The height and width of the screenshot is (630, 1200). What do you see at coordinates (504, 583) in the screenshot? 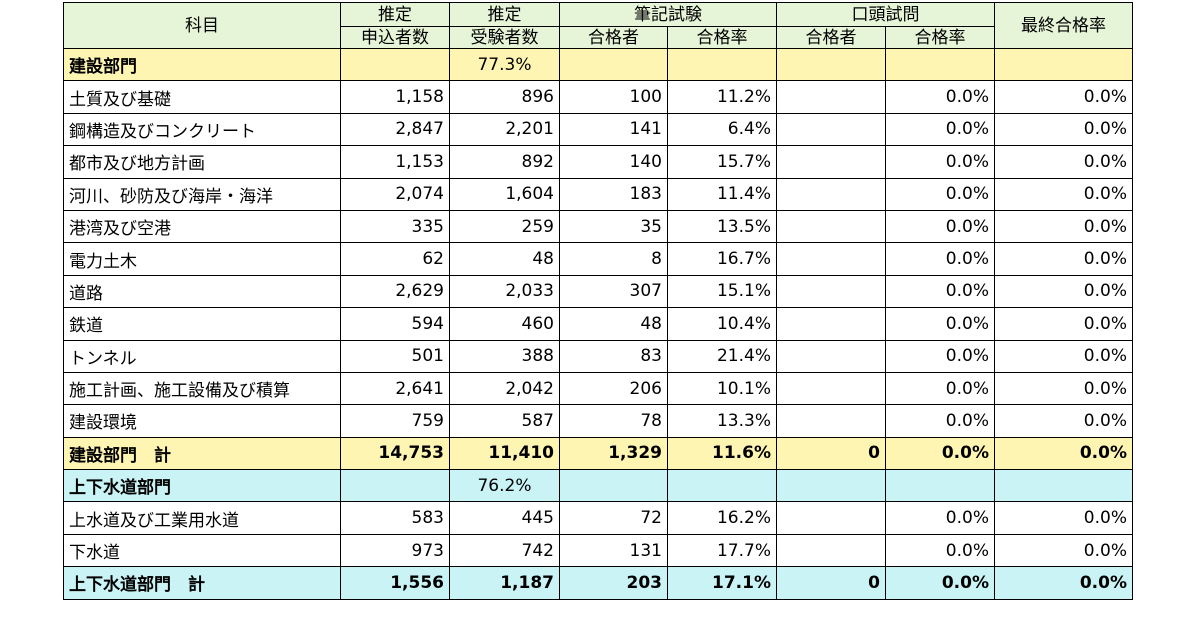
I see `total-examinees-cell: 1,187` at bounding box center [504, 583].